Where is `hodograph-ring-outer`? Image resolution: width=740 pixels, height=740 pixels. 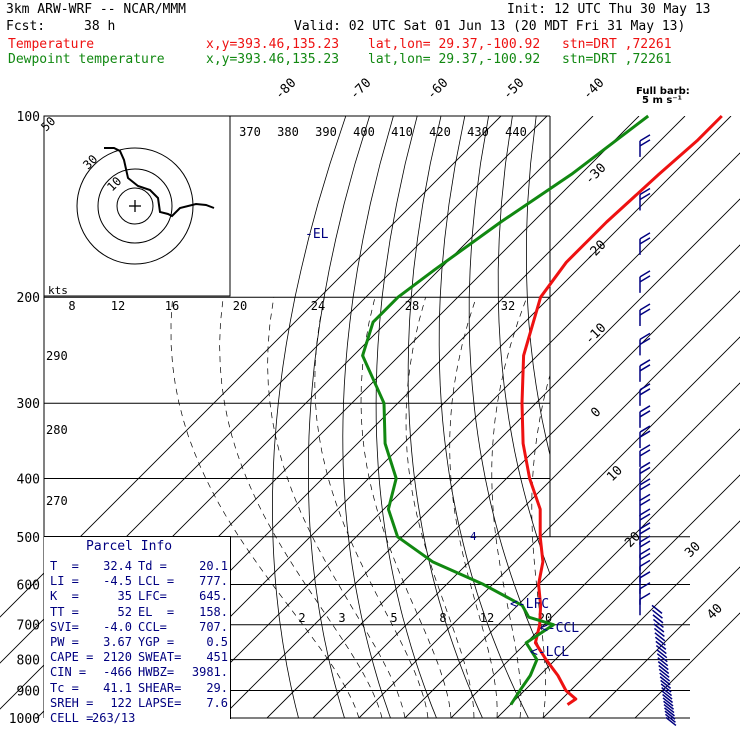 hodograph-ring-outer is located at coordinates (135, 206).